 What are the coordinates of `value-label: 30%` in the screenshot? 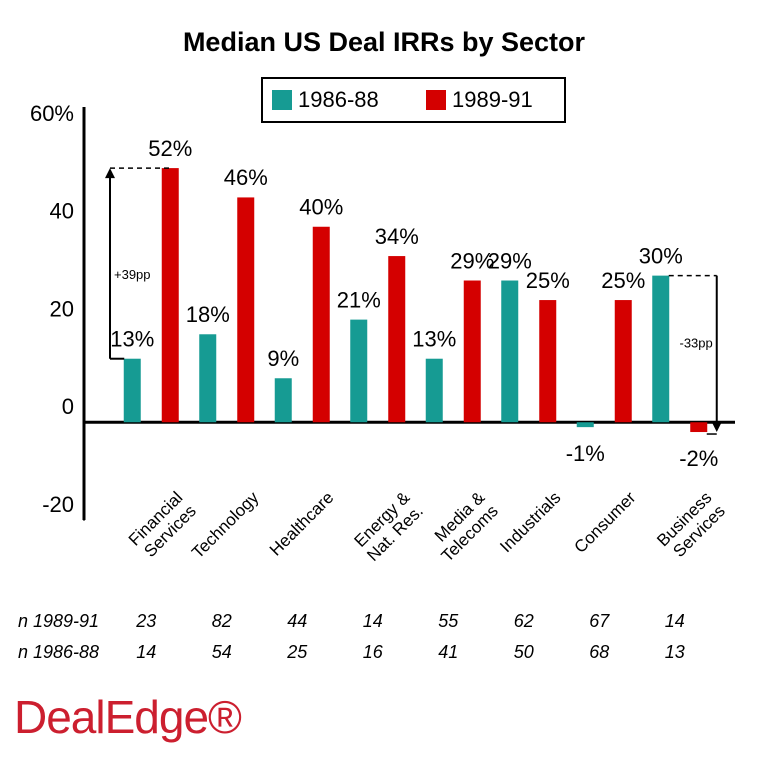 It's located at (661, 255).